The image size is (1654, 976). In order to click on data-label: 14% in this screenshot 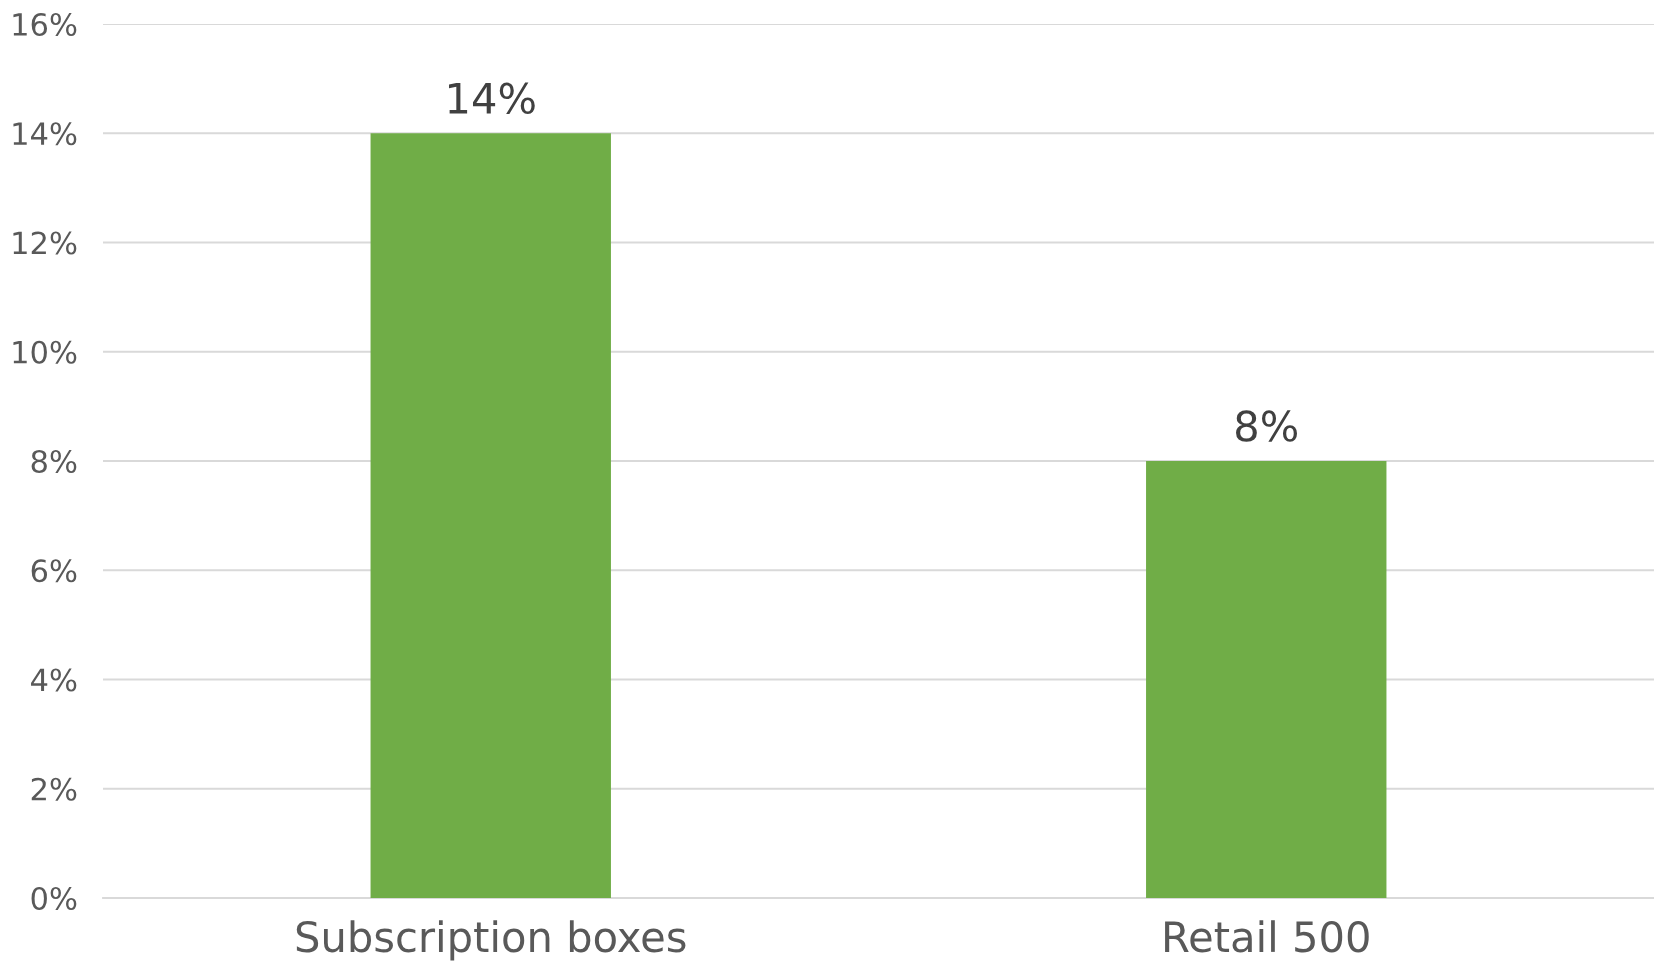, I will do `click(492, 98)`.